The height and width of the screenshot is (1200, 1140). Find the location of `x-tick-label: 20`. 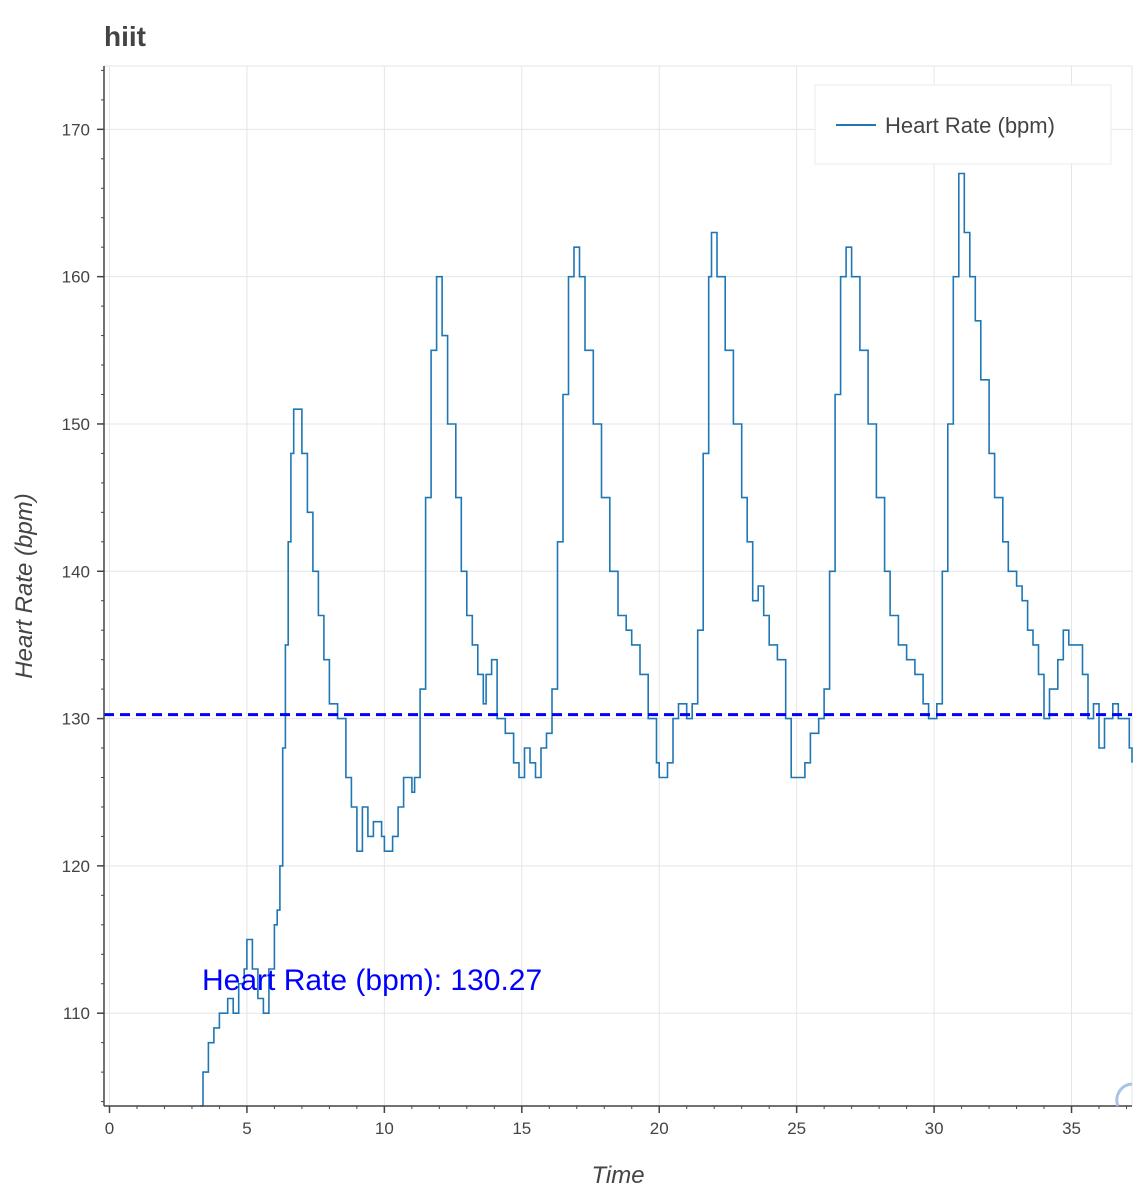

x-tick-label: 20 is located at coordinates (659, 1128).